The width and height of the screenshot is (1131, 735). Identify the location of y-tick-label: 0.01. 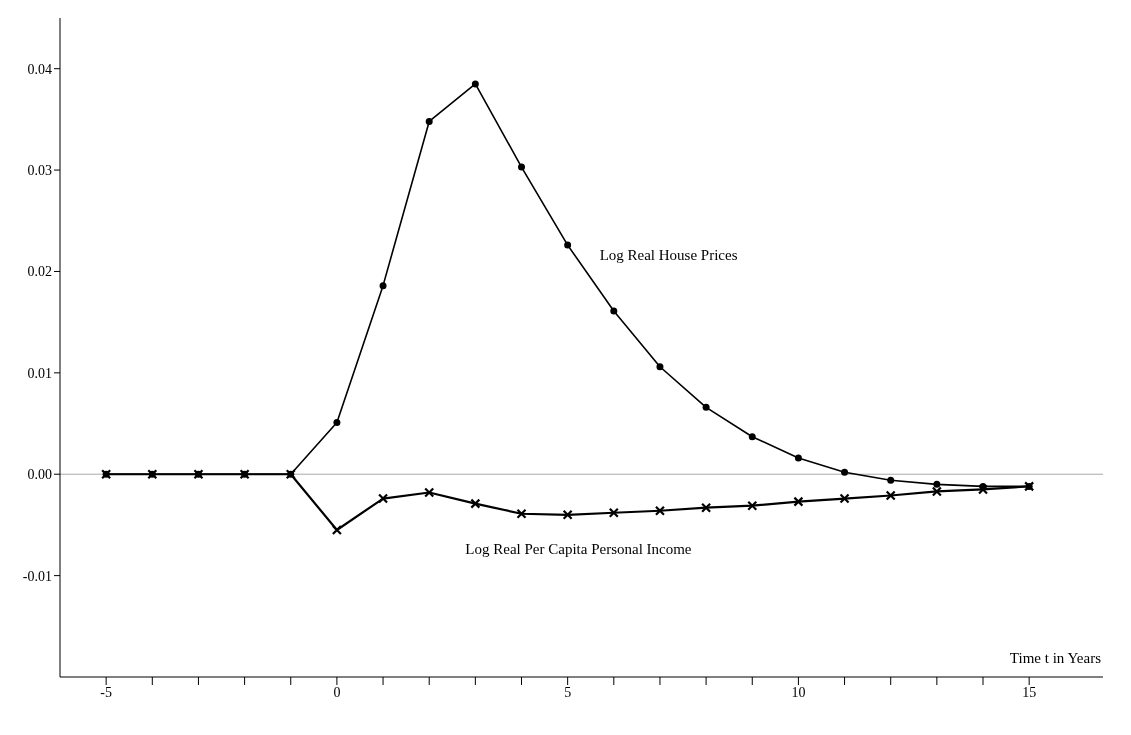
(39, 373).